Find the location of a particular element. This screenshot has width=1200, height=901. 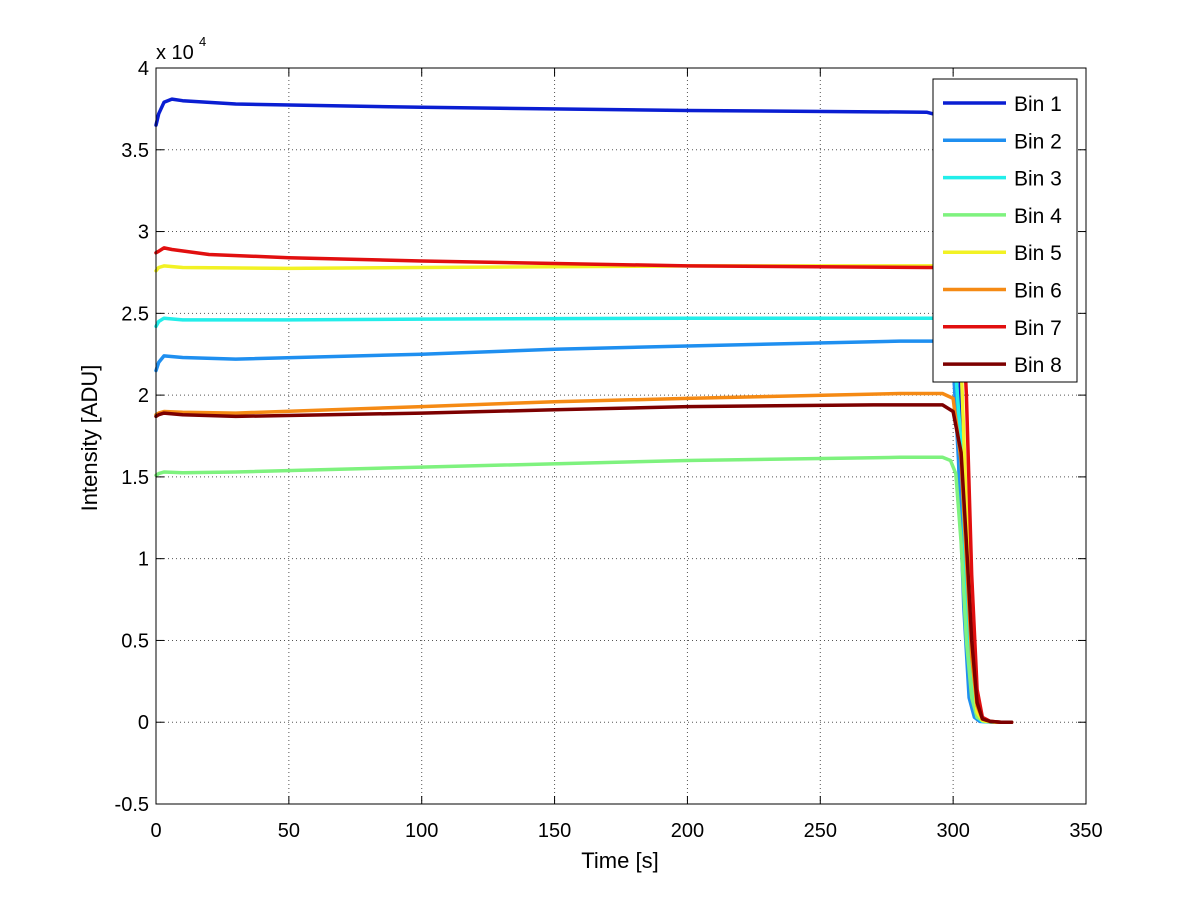

legend-label-bin-5: Bin 5 is located at coordinates (1038, 253).